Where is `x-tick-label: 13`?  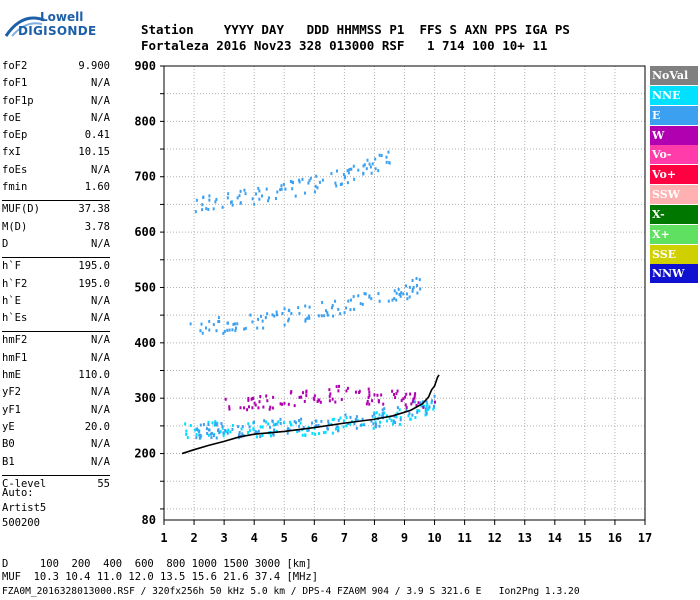 x-tick-label: 13 is located at coordinates (525, 538).